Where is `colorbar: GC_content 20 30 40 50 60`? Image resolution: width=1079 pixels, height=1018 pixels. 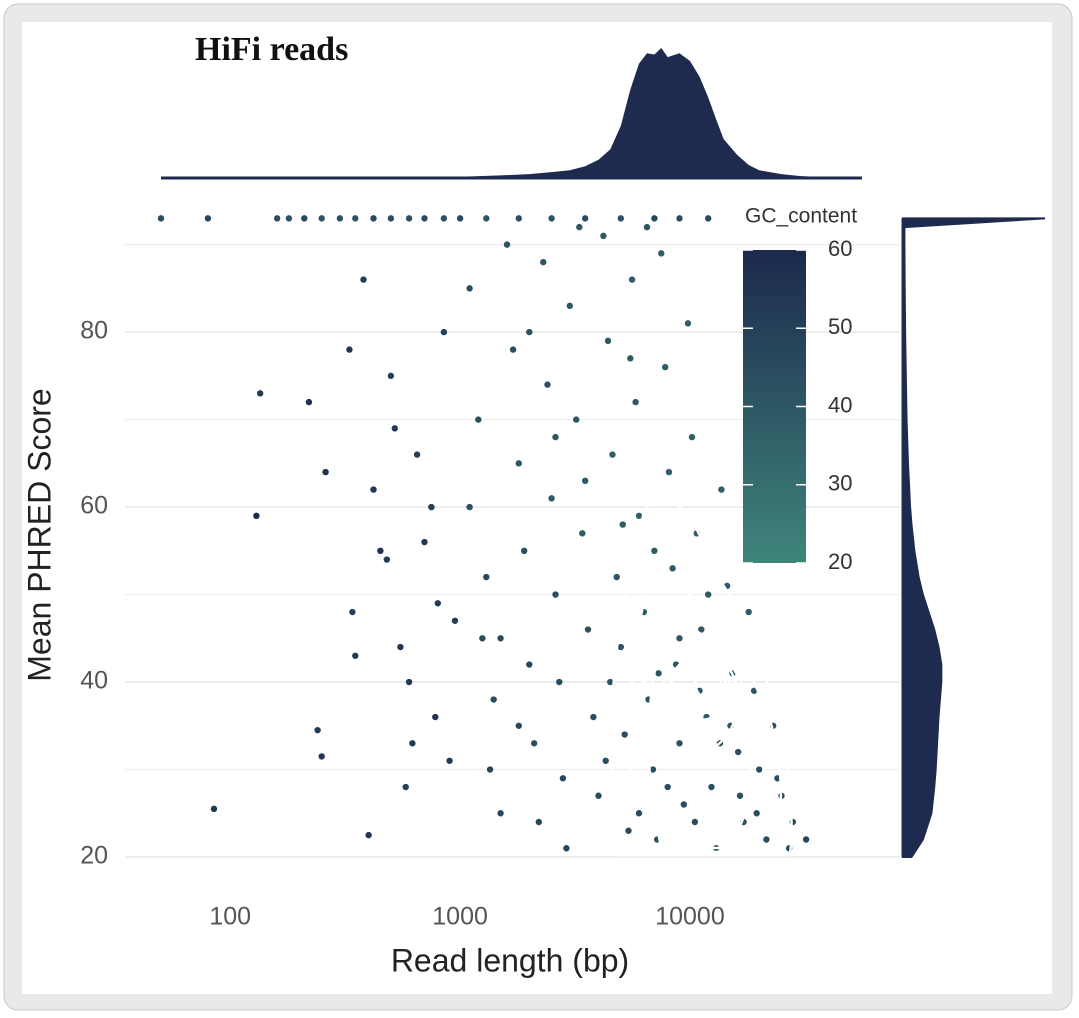
colorbar: GC_content 20 30 40 50 60 is located at coordinates (800, 389).